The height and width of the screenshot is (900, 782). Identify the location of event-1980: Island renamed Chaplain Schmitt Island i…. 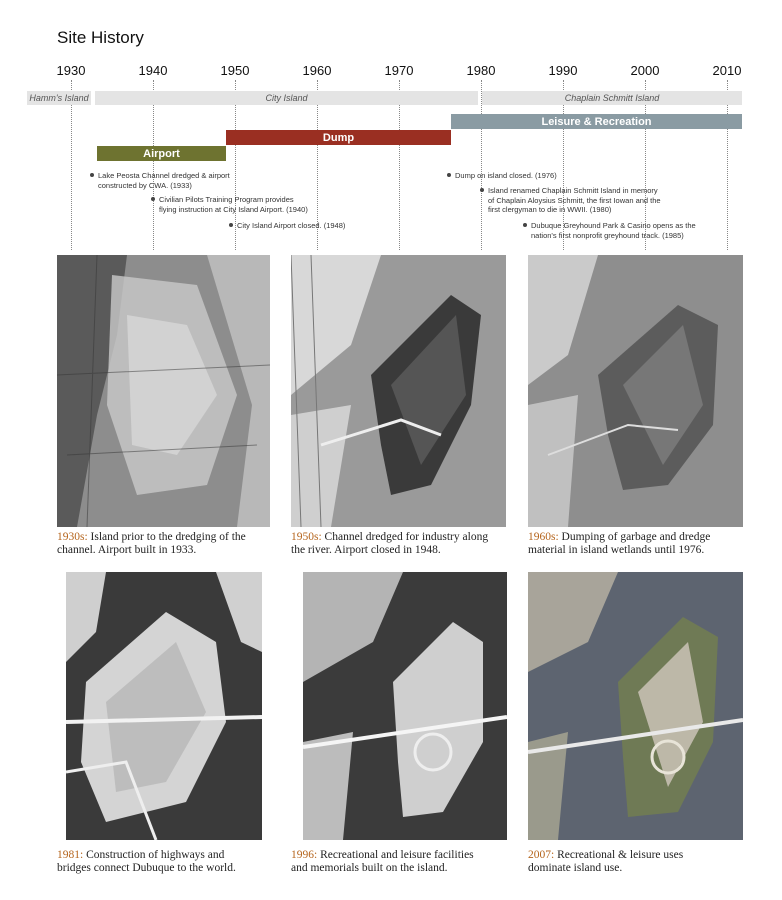
(570, 200).